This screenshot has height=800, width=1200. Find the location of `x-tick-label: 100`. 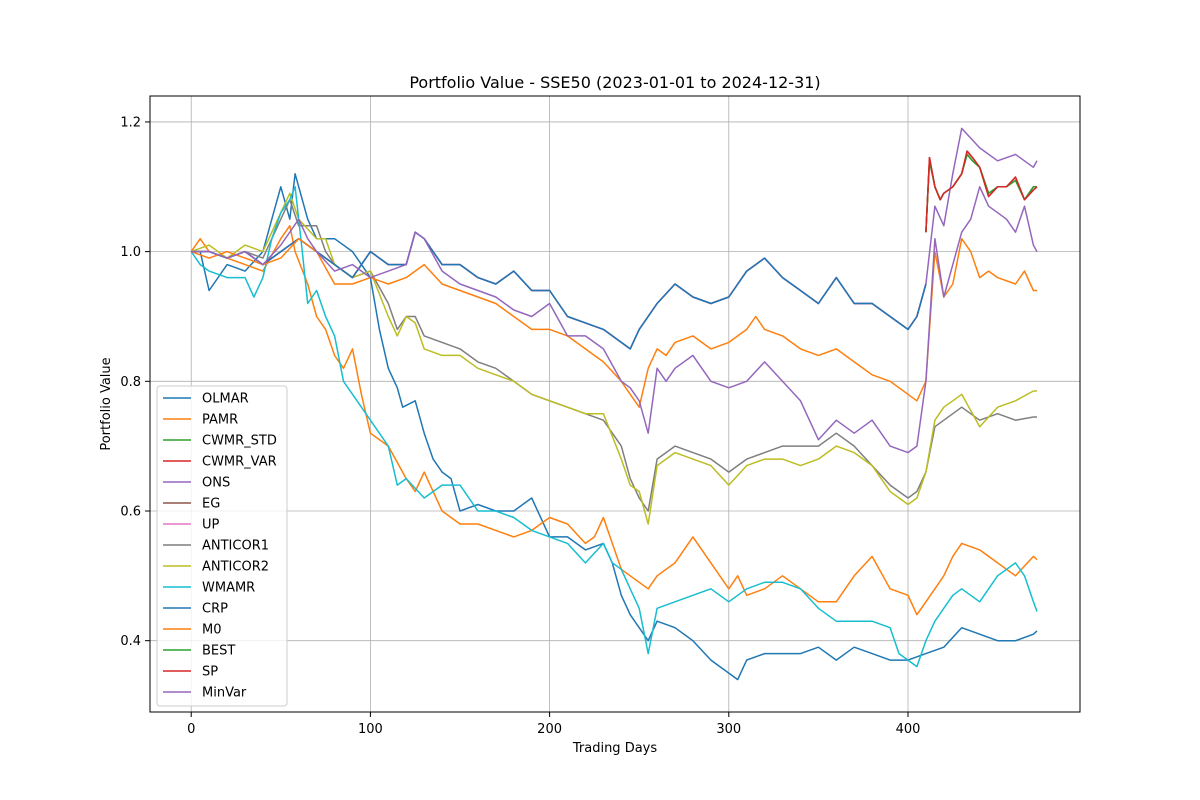

x-tick-label: 100 is located at coordinates (370, 729).